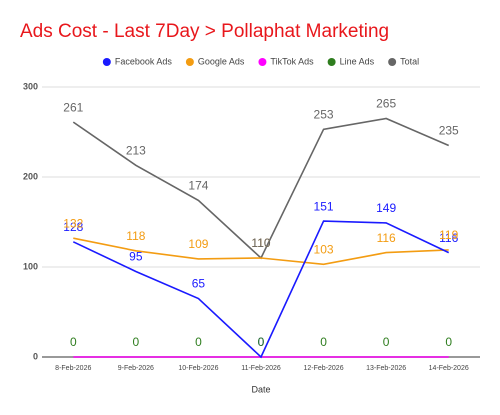 This screenshot has width=500, height=415. Describe the element at coordinates (324, 206) in the screenshot. I see `data-label: 151` at that location.